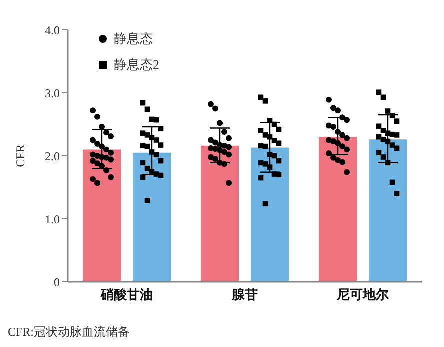 The image size is (444, 347). Describe the element at coordinates (52, 156) in the screenshot. I see `y-tick-label: 2.0` at that location.